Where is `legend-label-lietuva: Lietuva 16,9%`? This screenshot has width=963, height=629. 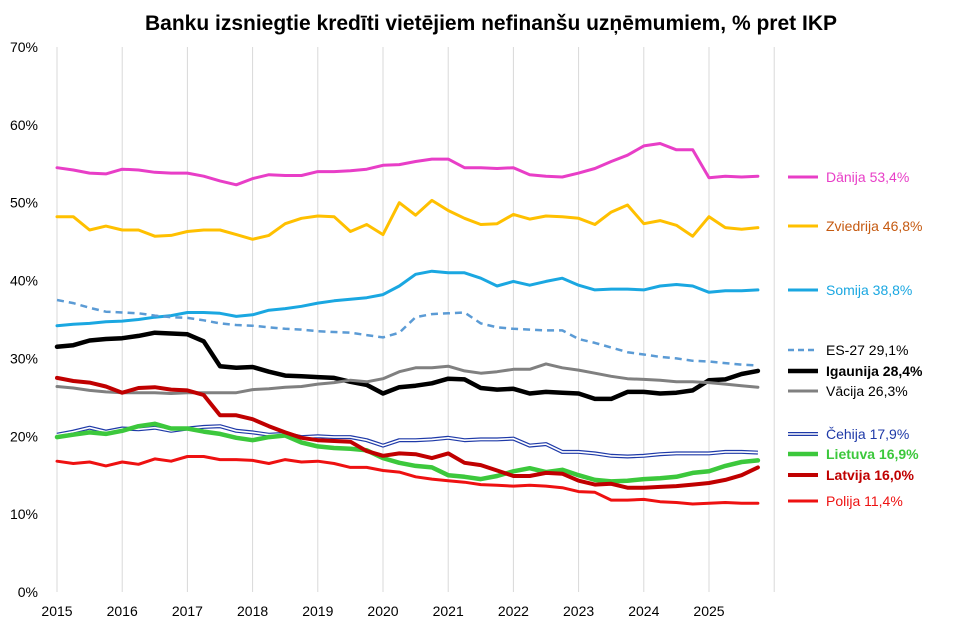 legend-label-lietuva: Lietuva 16,9% is located at coordinates (872, 454).